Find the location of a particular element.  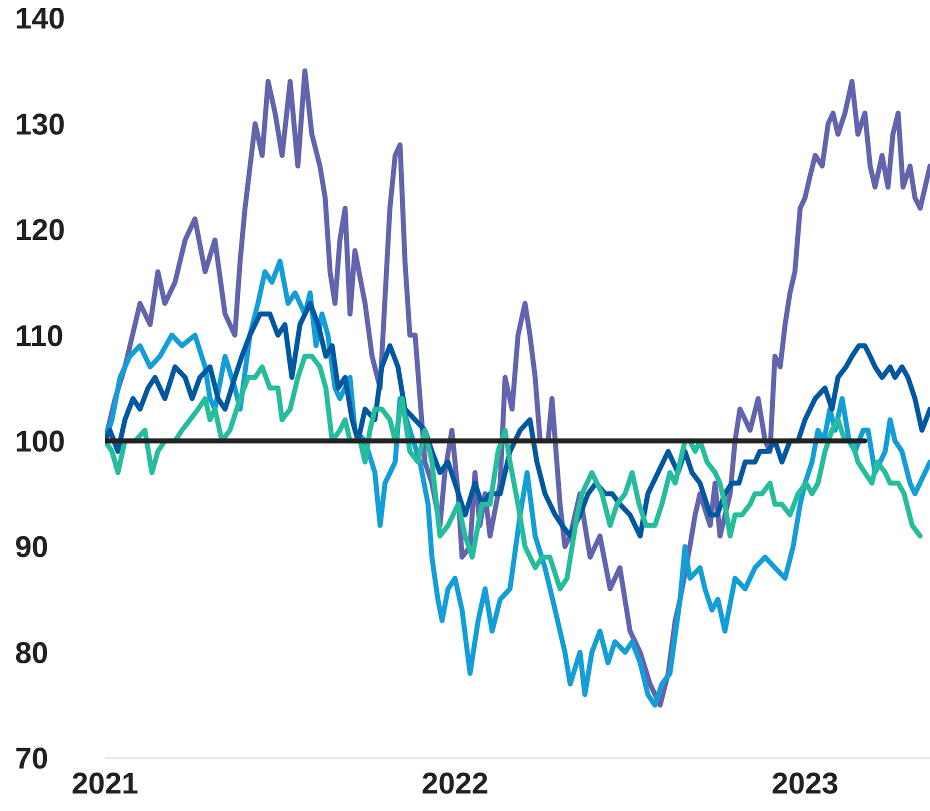

y-tick-label: 80 is located at coordinates (31, 653).